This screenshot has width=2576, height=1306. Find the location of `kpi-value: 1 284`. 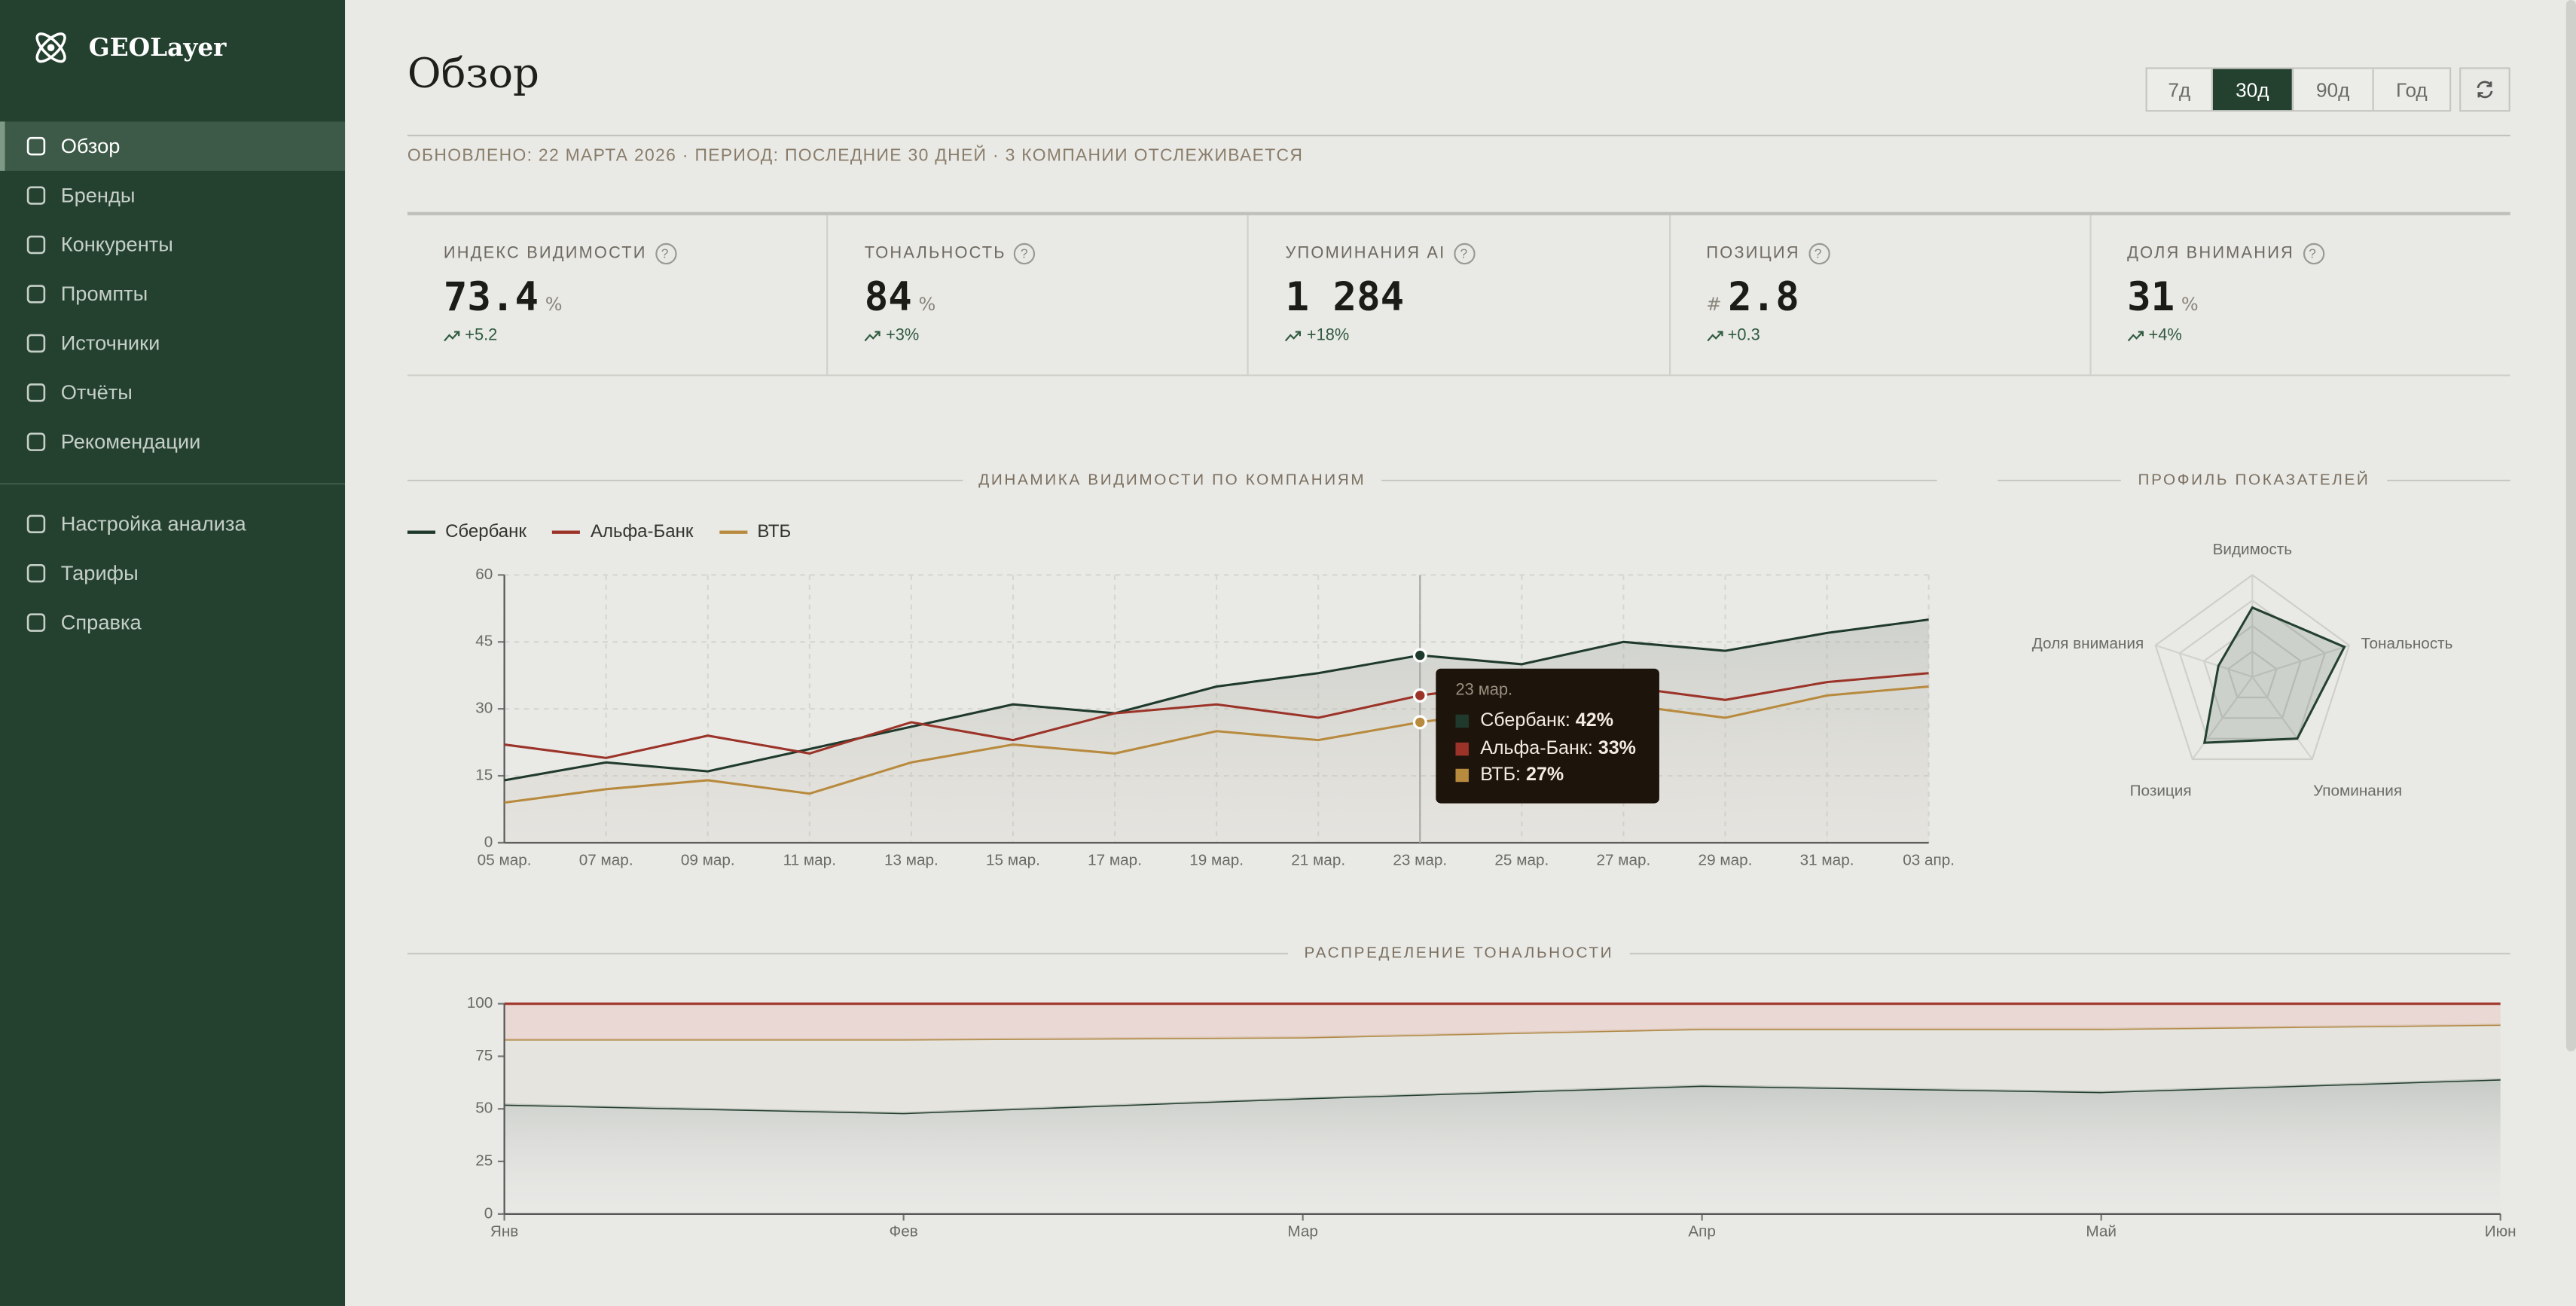

kpi-value: 1 284 is located at coordinates (1345, 297).